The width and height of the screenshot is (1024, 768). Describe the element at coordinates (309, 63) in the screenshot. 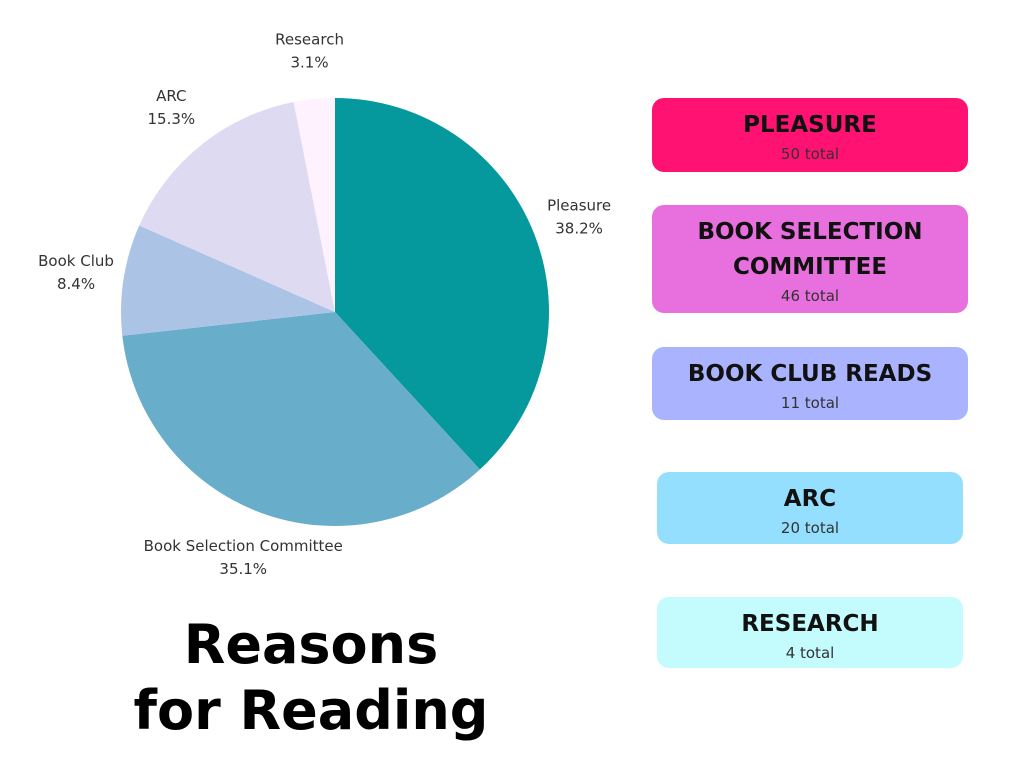

I see `slice-value-label: 3.1%` at that location.